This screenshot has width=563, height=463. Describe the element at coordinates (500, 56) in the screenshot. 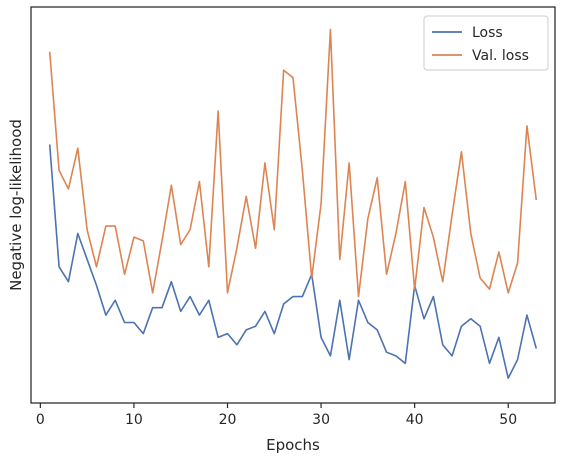

I see `legend-label-val-loss: Val. loss` at that location.